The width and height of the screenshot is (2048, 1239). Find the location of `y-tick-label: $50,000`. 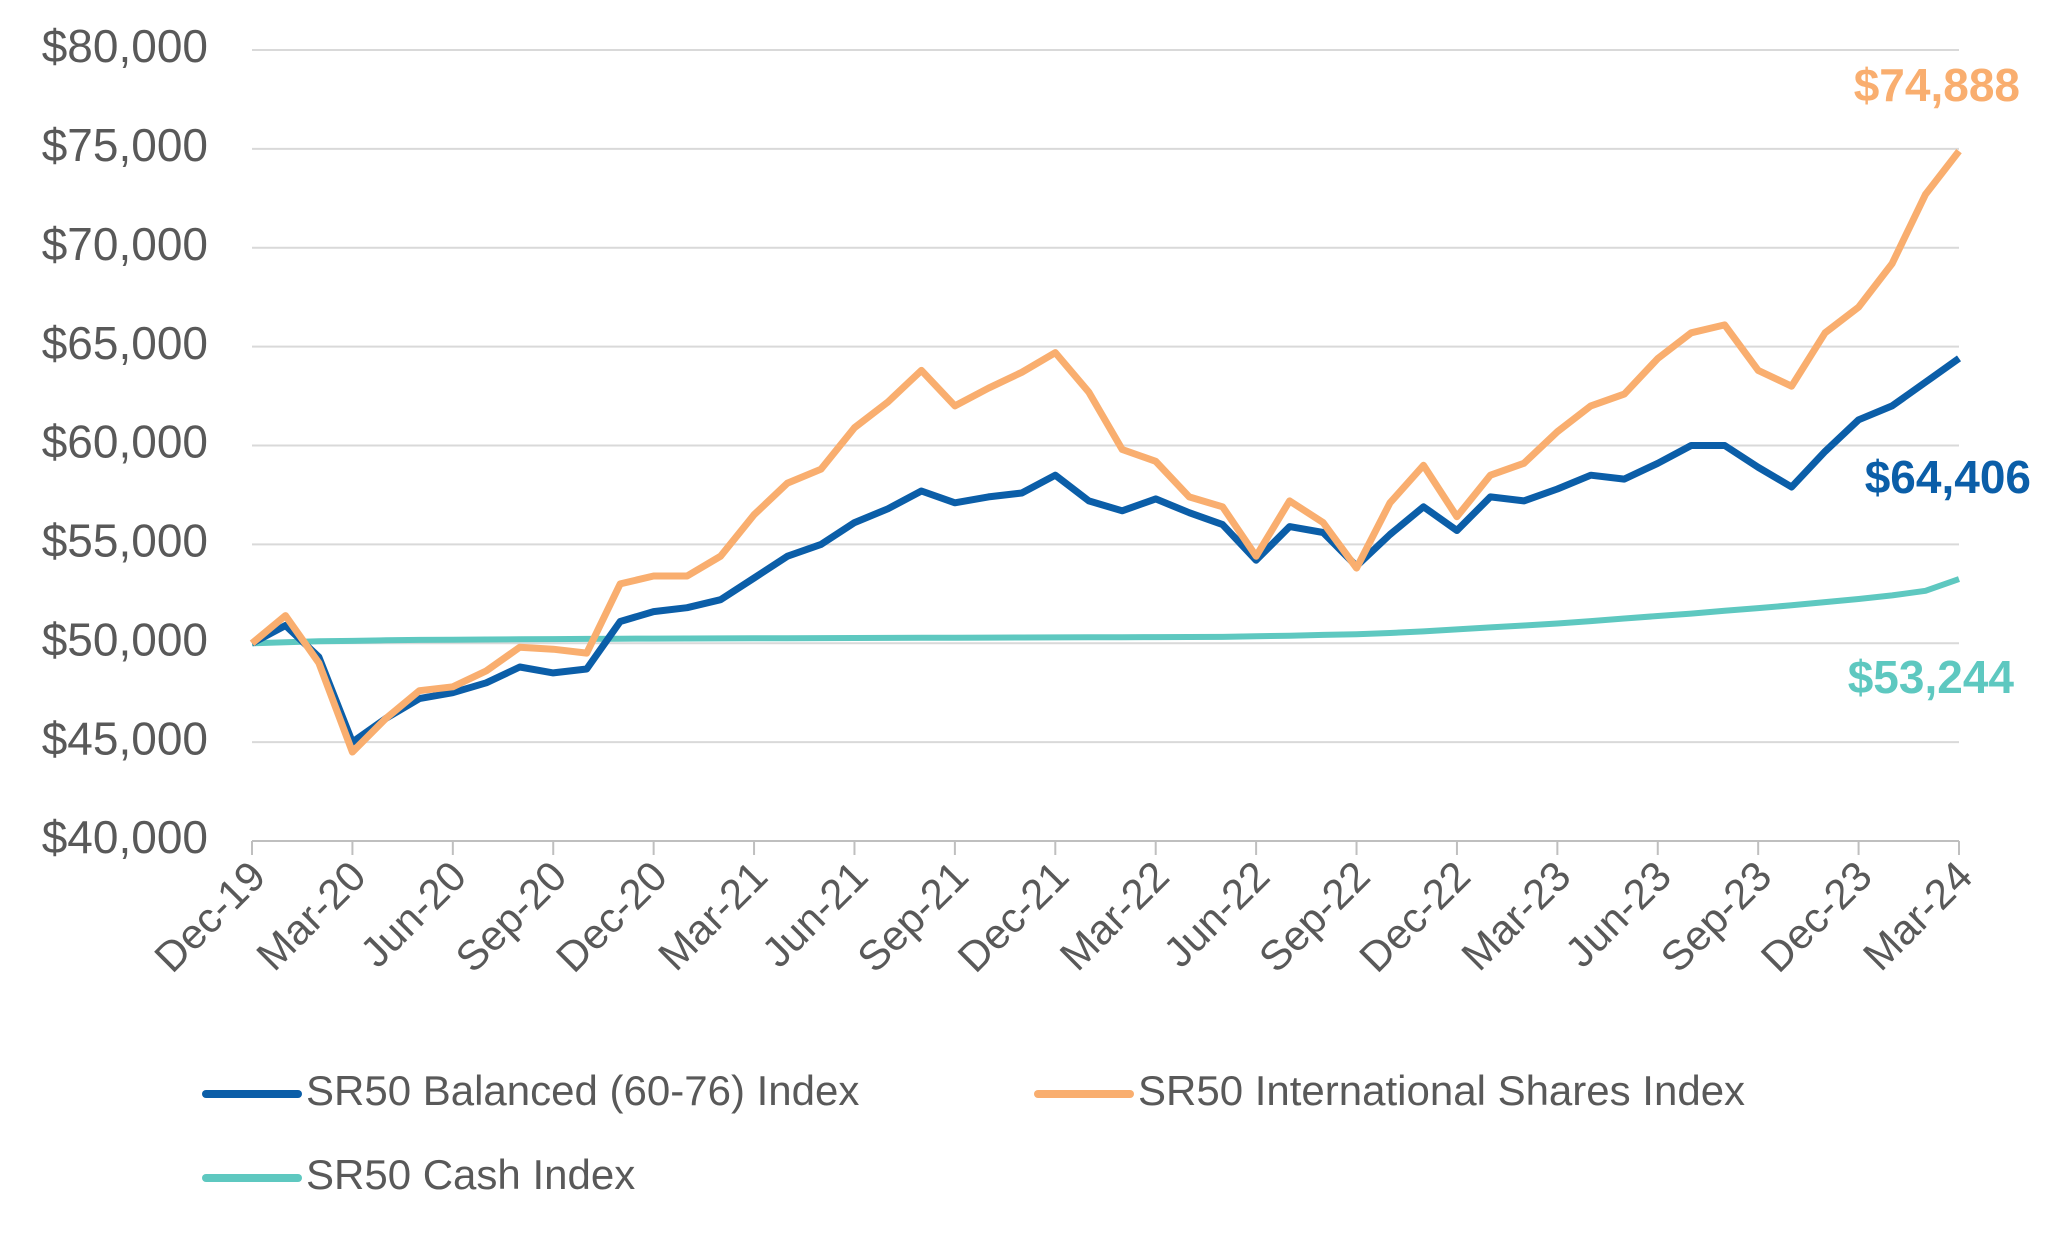

y-tick-label: $50,000 is located at coordinates (125, 639).